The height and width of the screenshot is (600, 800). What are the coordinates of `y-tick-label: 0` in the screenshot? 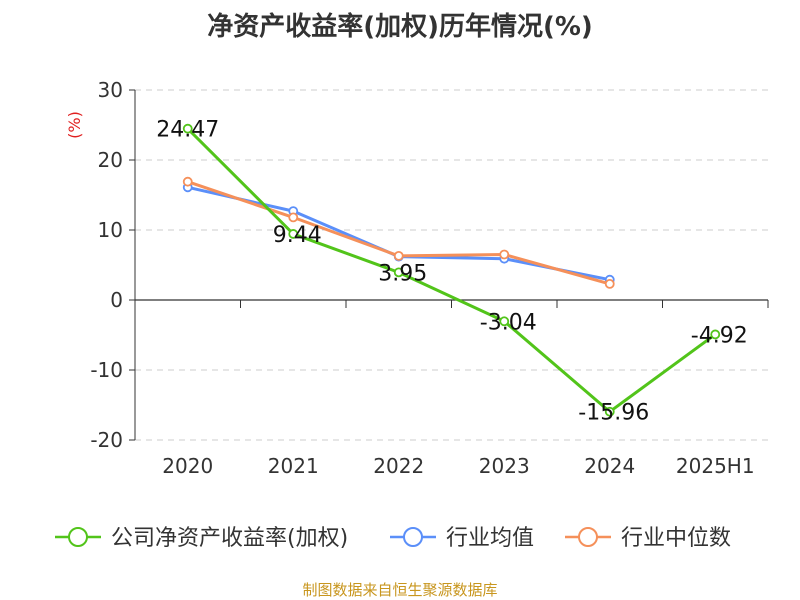 It's located at (116, 300).